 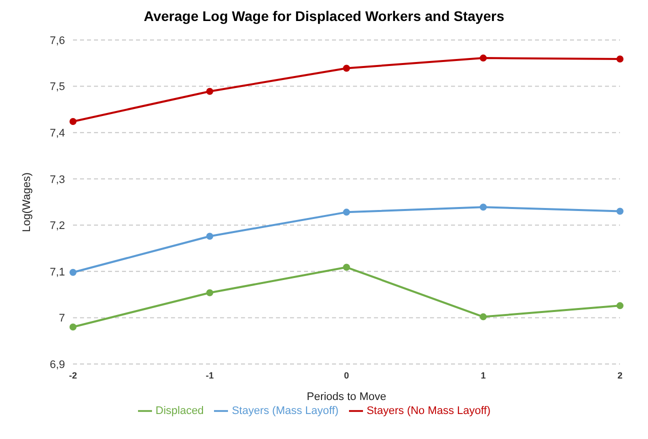 What do you see at coordinates (61, 318) in the screenshot?
I see `y-tick-label: 7` at bounding box center [61, 318].